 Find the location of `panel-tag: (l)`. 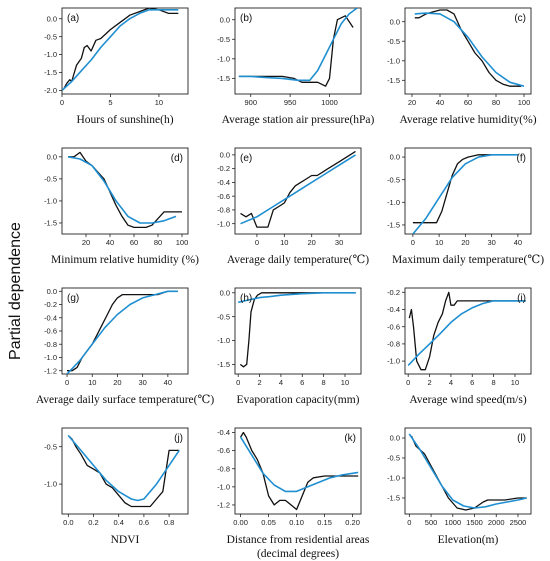

panel-tag: (l) is located at coordinates (521, 438).